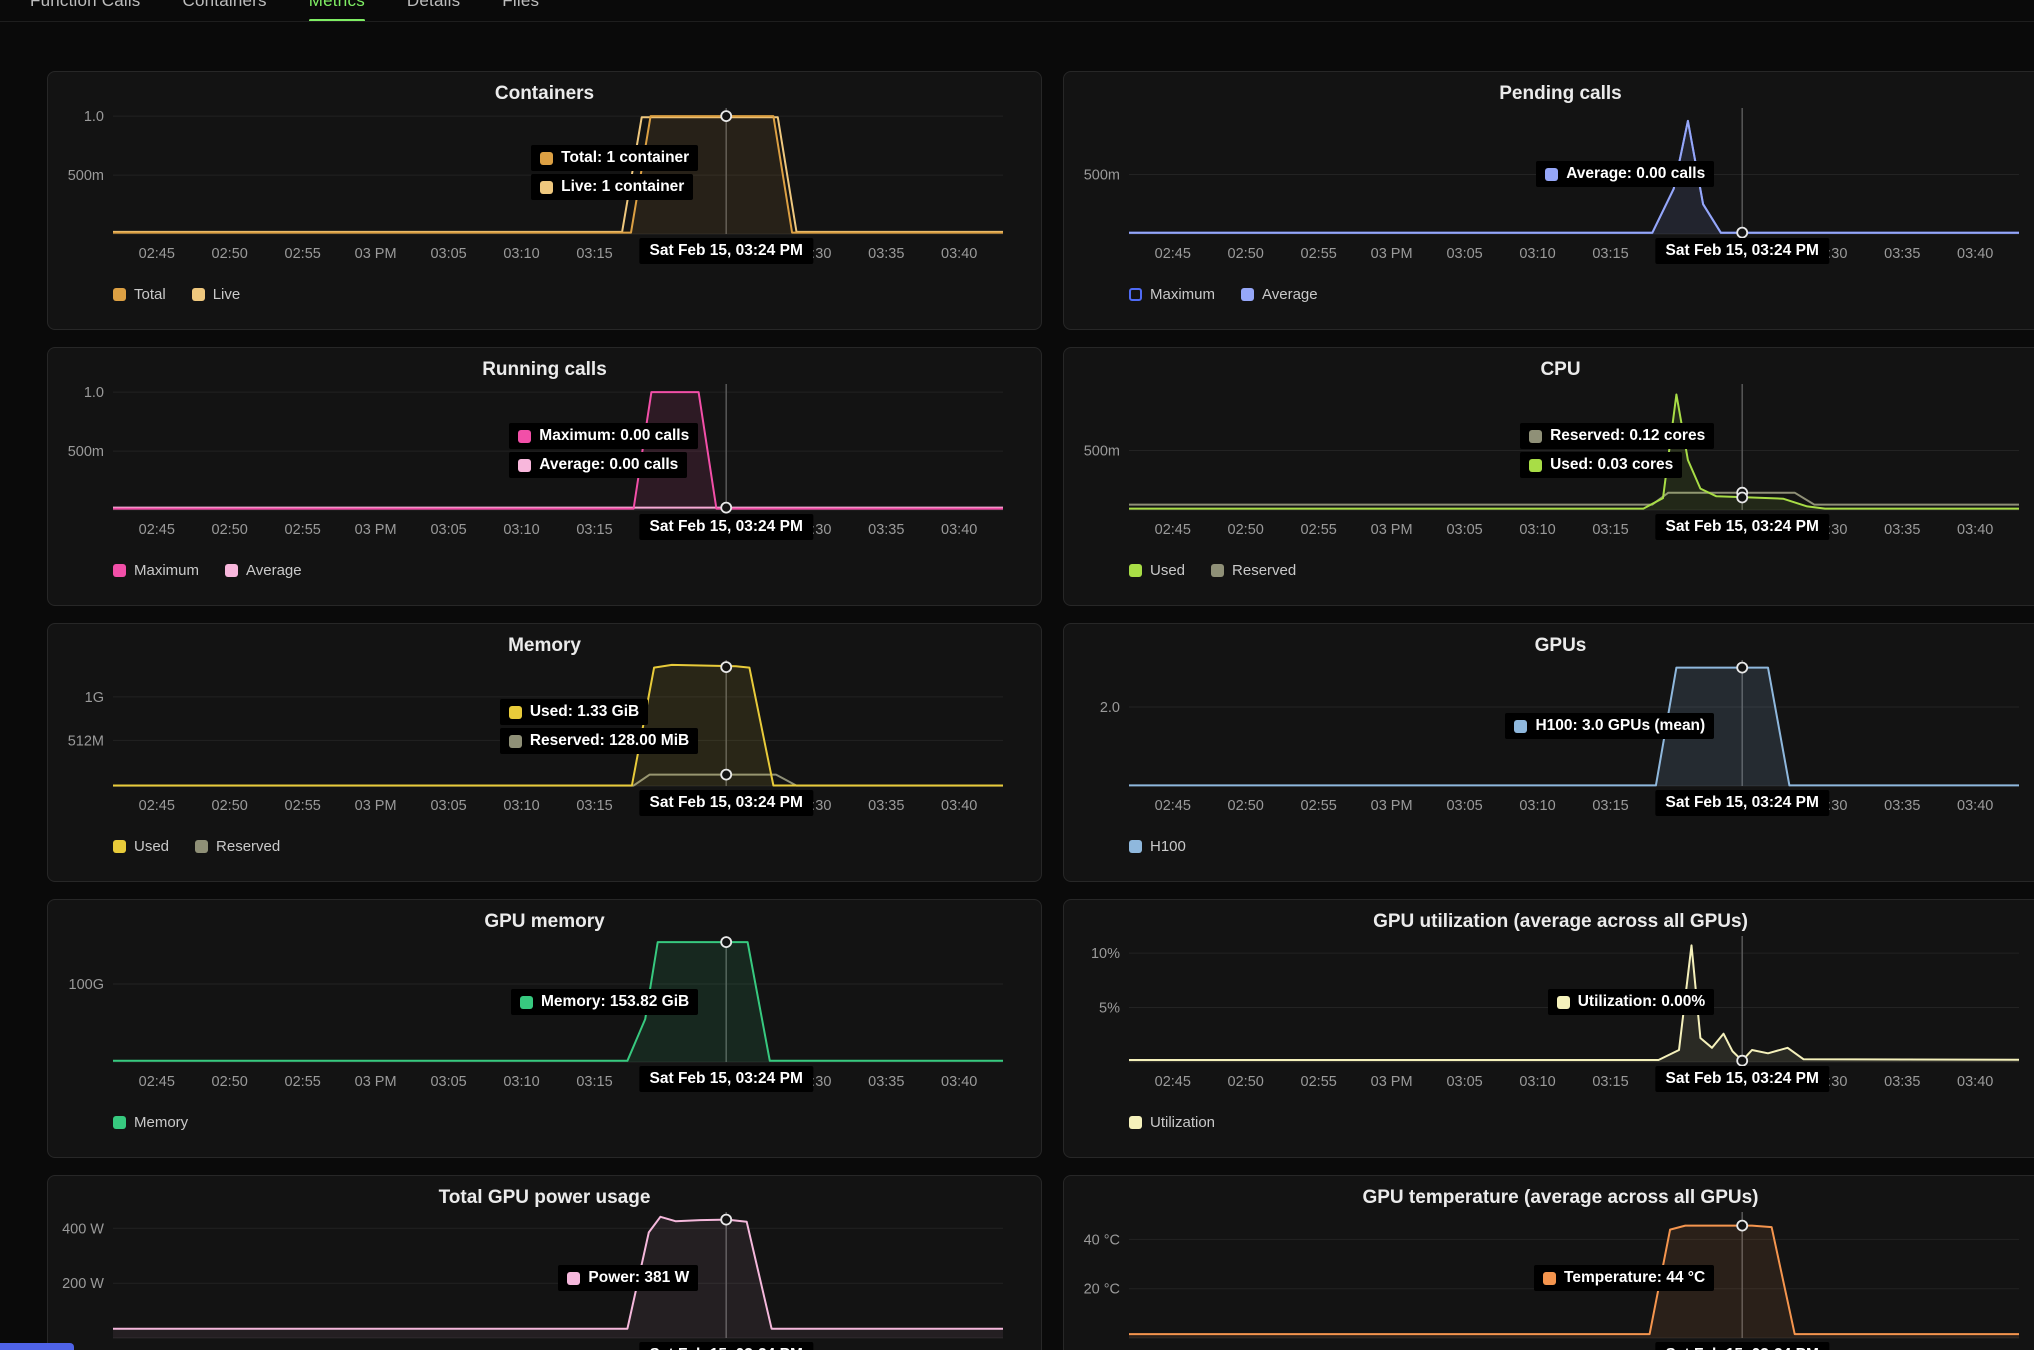  What do you see at coordinates (336, 10) in the screenshot?
I see `tab-metrics: Metrics` at bounding box center [336, 10].